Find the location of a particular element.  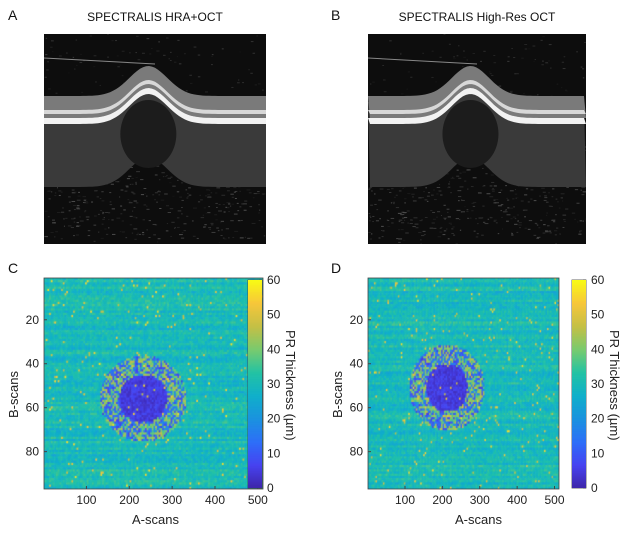

ylabel-c: B-scans is located at coordinates (13, 394).